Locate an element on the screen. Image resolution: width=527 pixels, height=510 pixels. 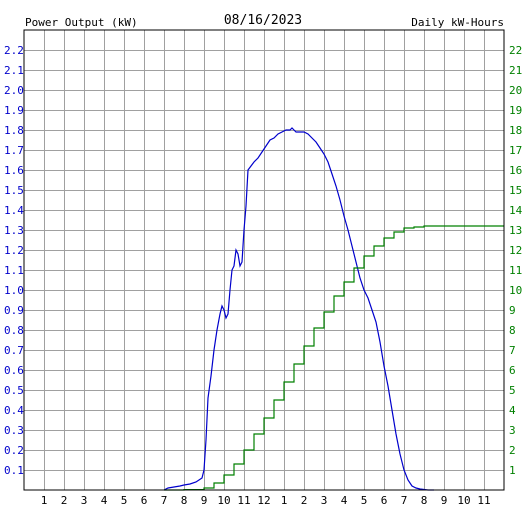
right-tick-label: 2 is located at coordinates (512, 450).